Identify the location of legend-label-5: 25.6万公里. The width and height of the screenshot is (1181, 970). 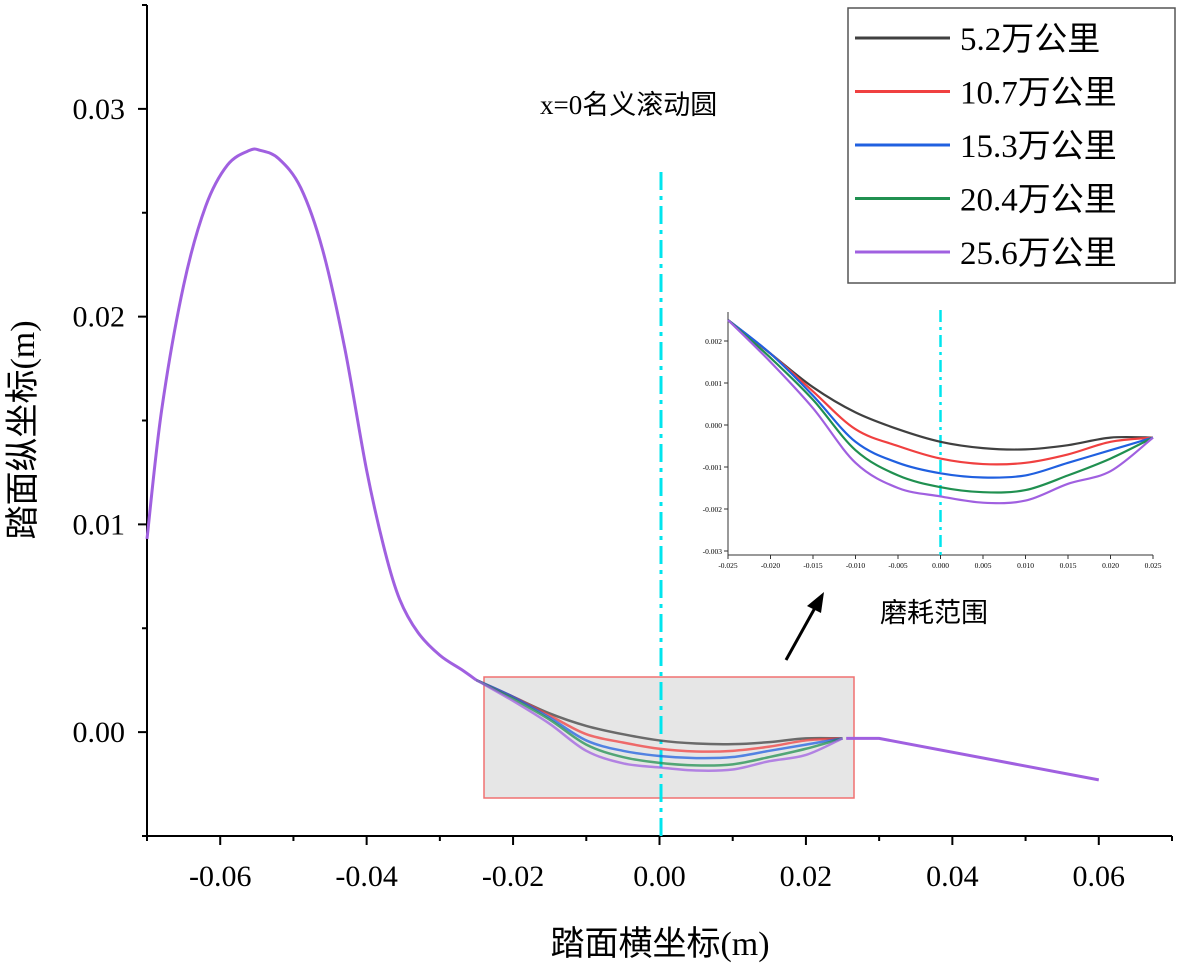
(1038, 254).